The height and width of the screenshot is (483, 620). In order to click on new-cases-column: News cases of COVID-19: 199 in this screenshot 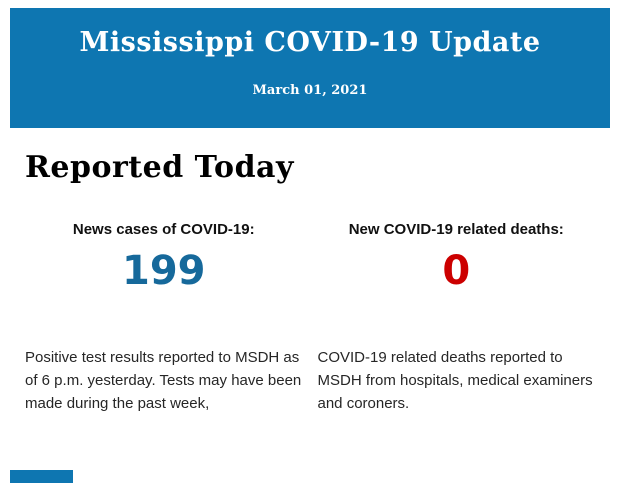, I will do `click(164, 238)`.